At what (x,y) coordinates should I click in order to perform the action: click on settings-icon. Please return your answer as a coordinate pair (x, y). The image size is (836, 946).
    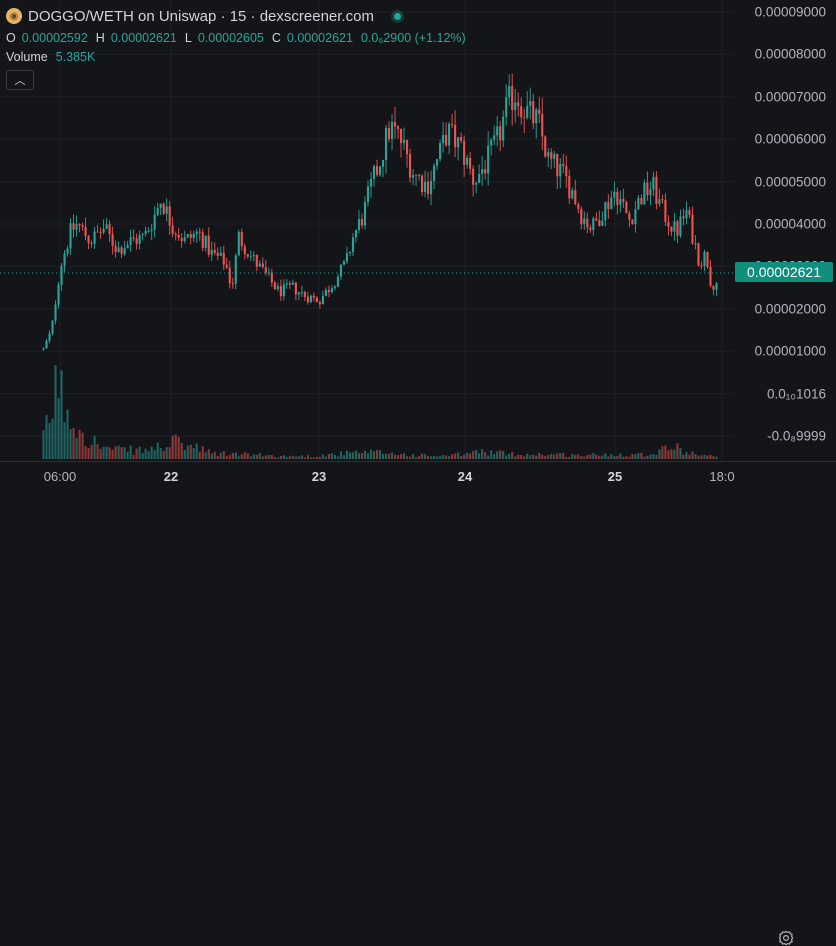
    Looking at the image, I should click on (786, 938).